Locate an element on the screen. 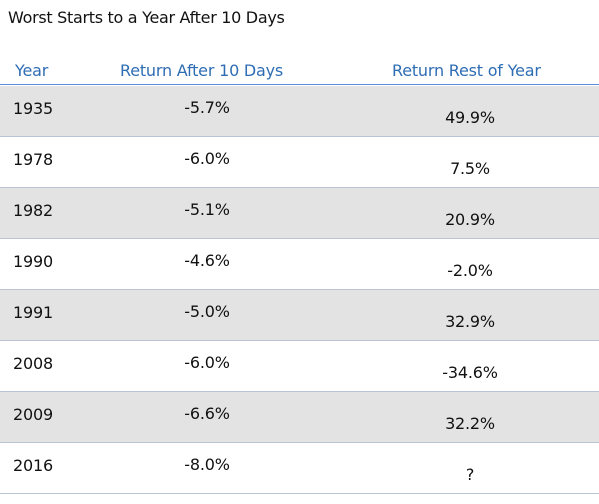  cell-return-after-10-days: -5.1% is located at coordinates (207, 209).